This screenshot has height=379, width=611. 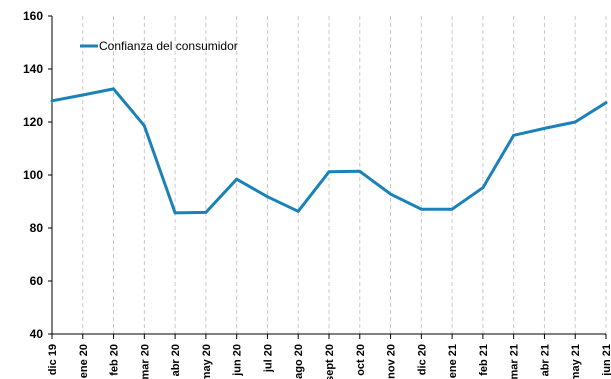 What do you see at coordinates (484, 360) in the screenshot?
I see `x-tick-label: feb 21` at bounding box center [484, 360].